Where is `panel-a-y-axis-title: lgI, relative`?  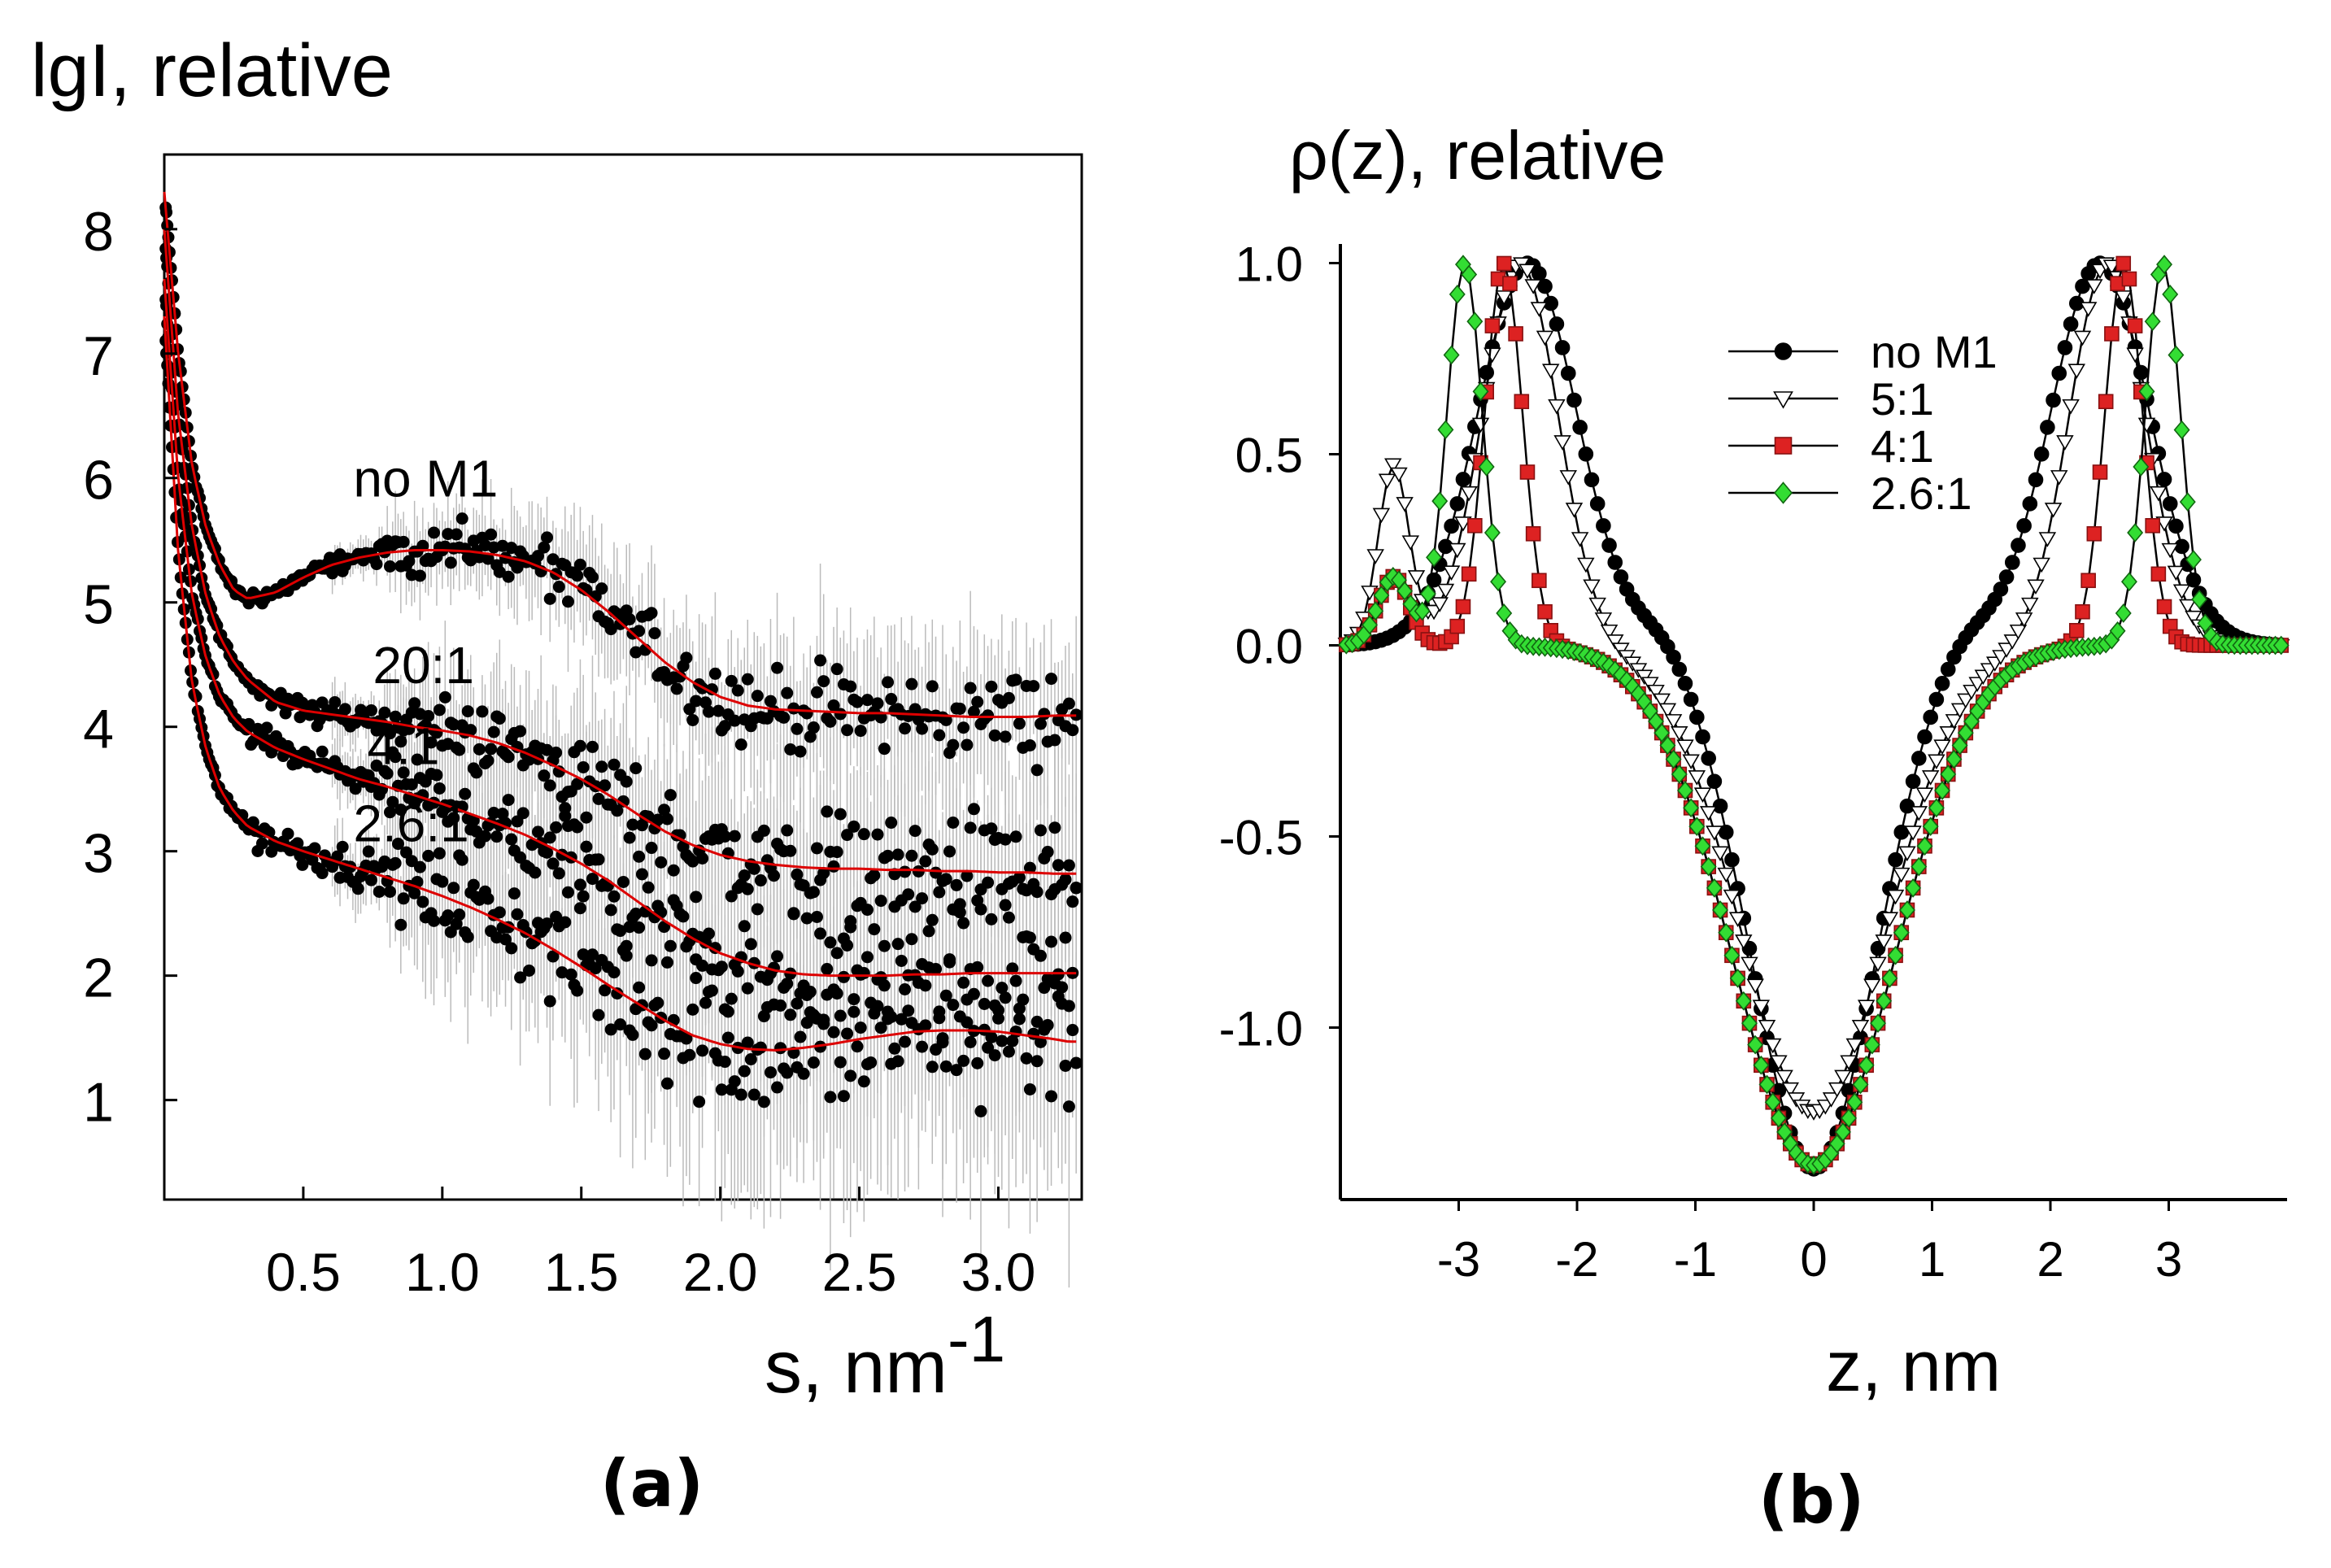
panel-a-y-axis-title: lgI, relative is located at coordinates (212, 70).